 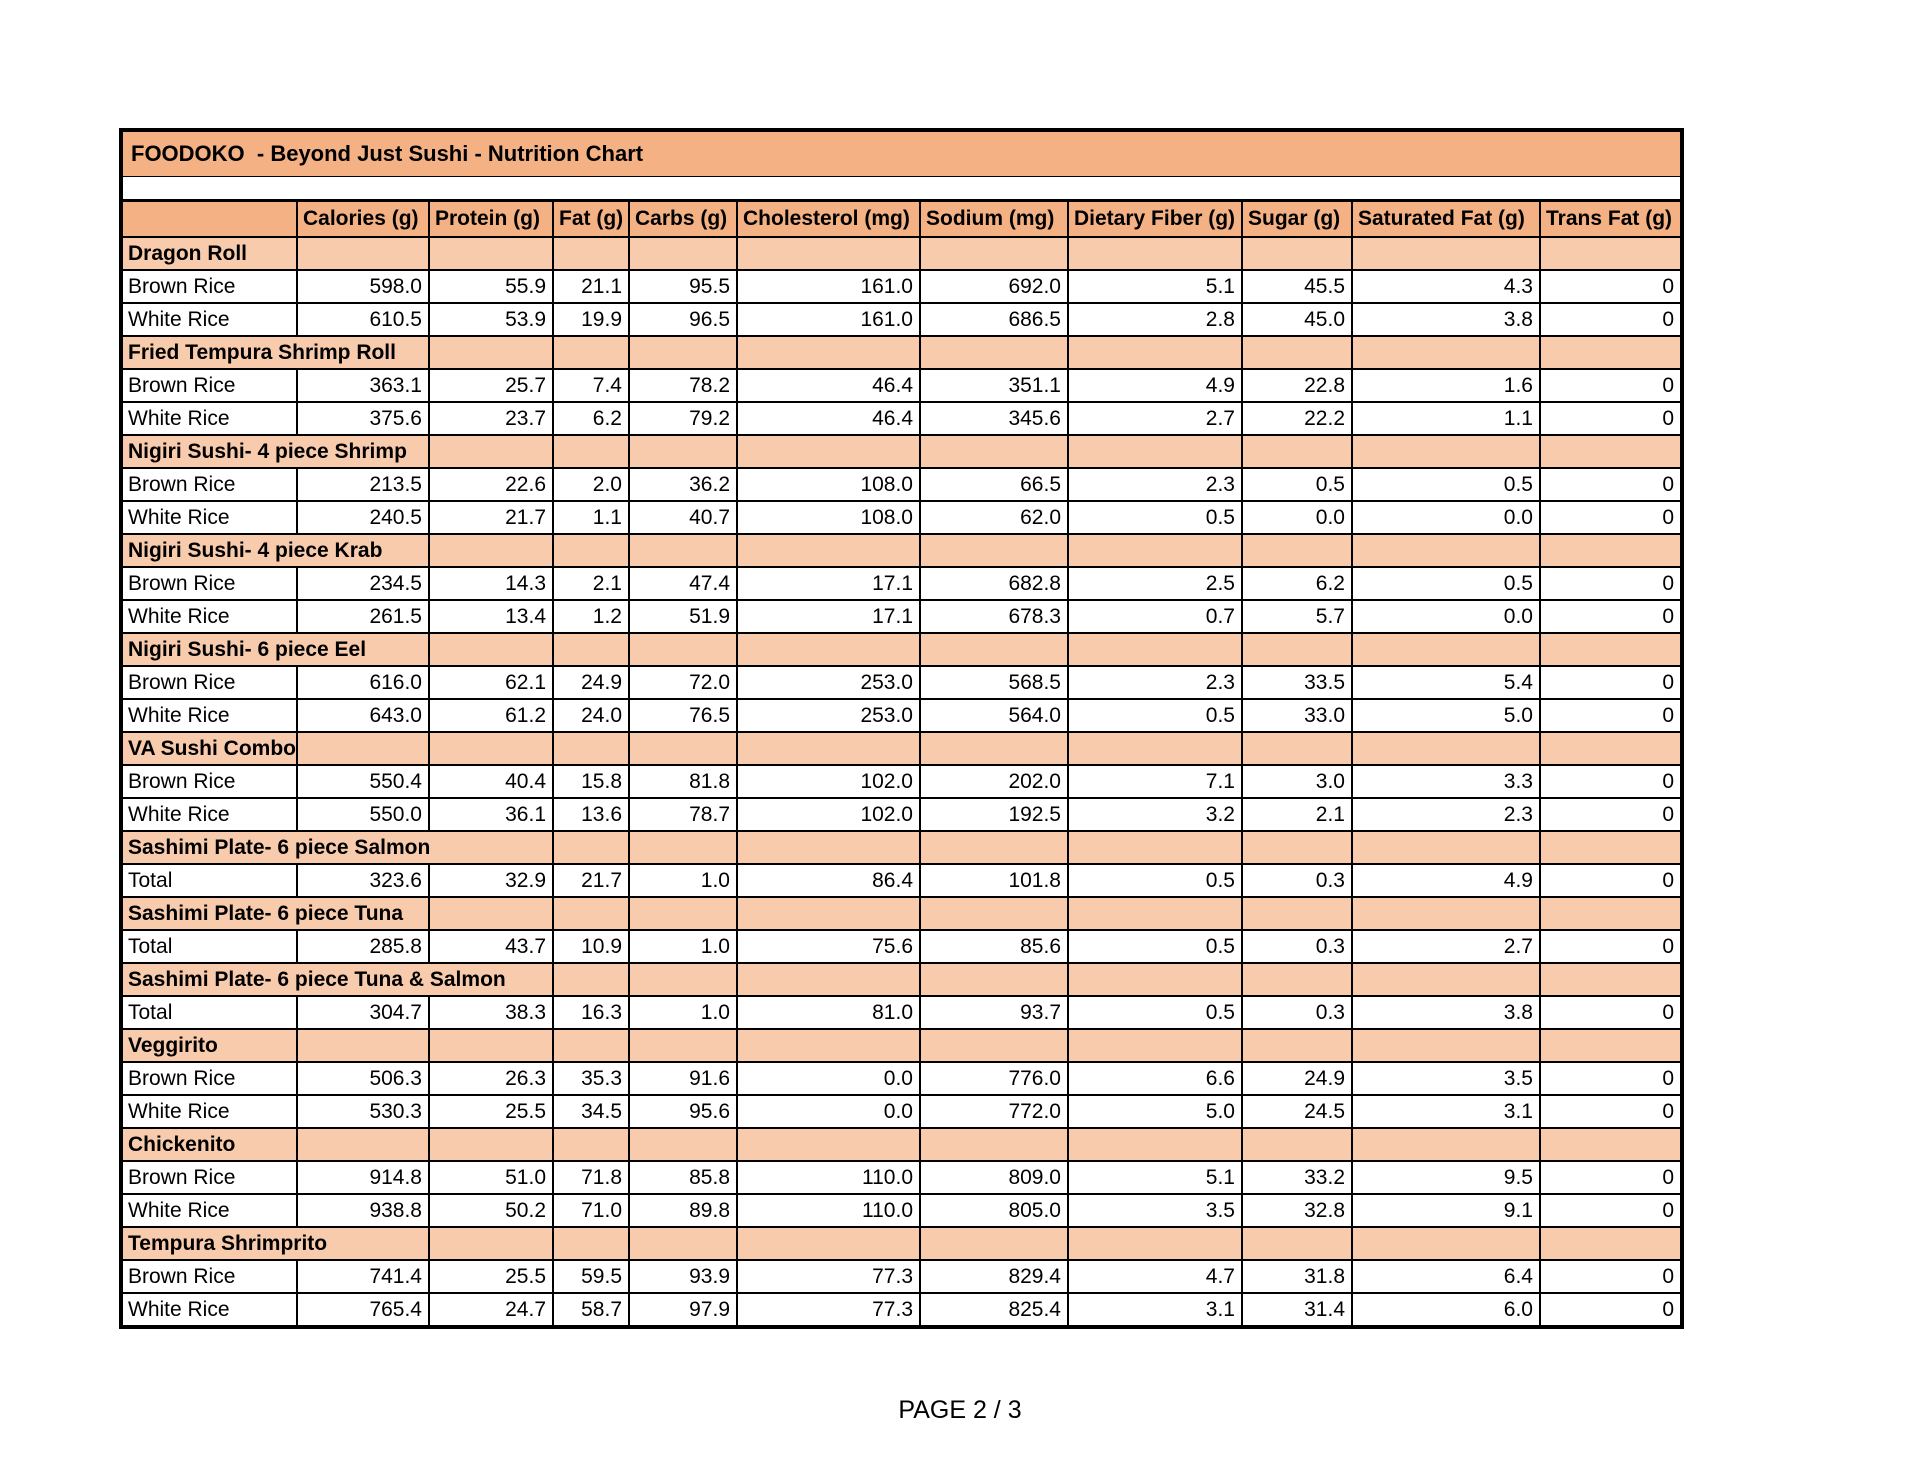 I want to click on value-cell: 22.8, so click(x=1297, y=385).